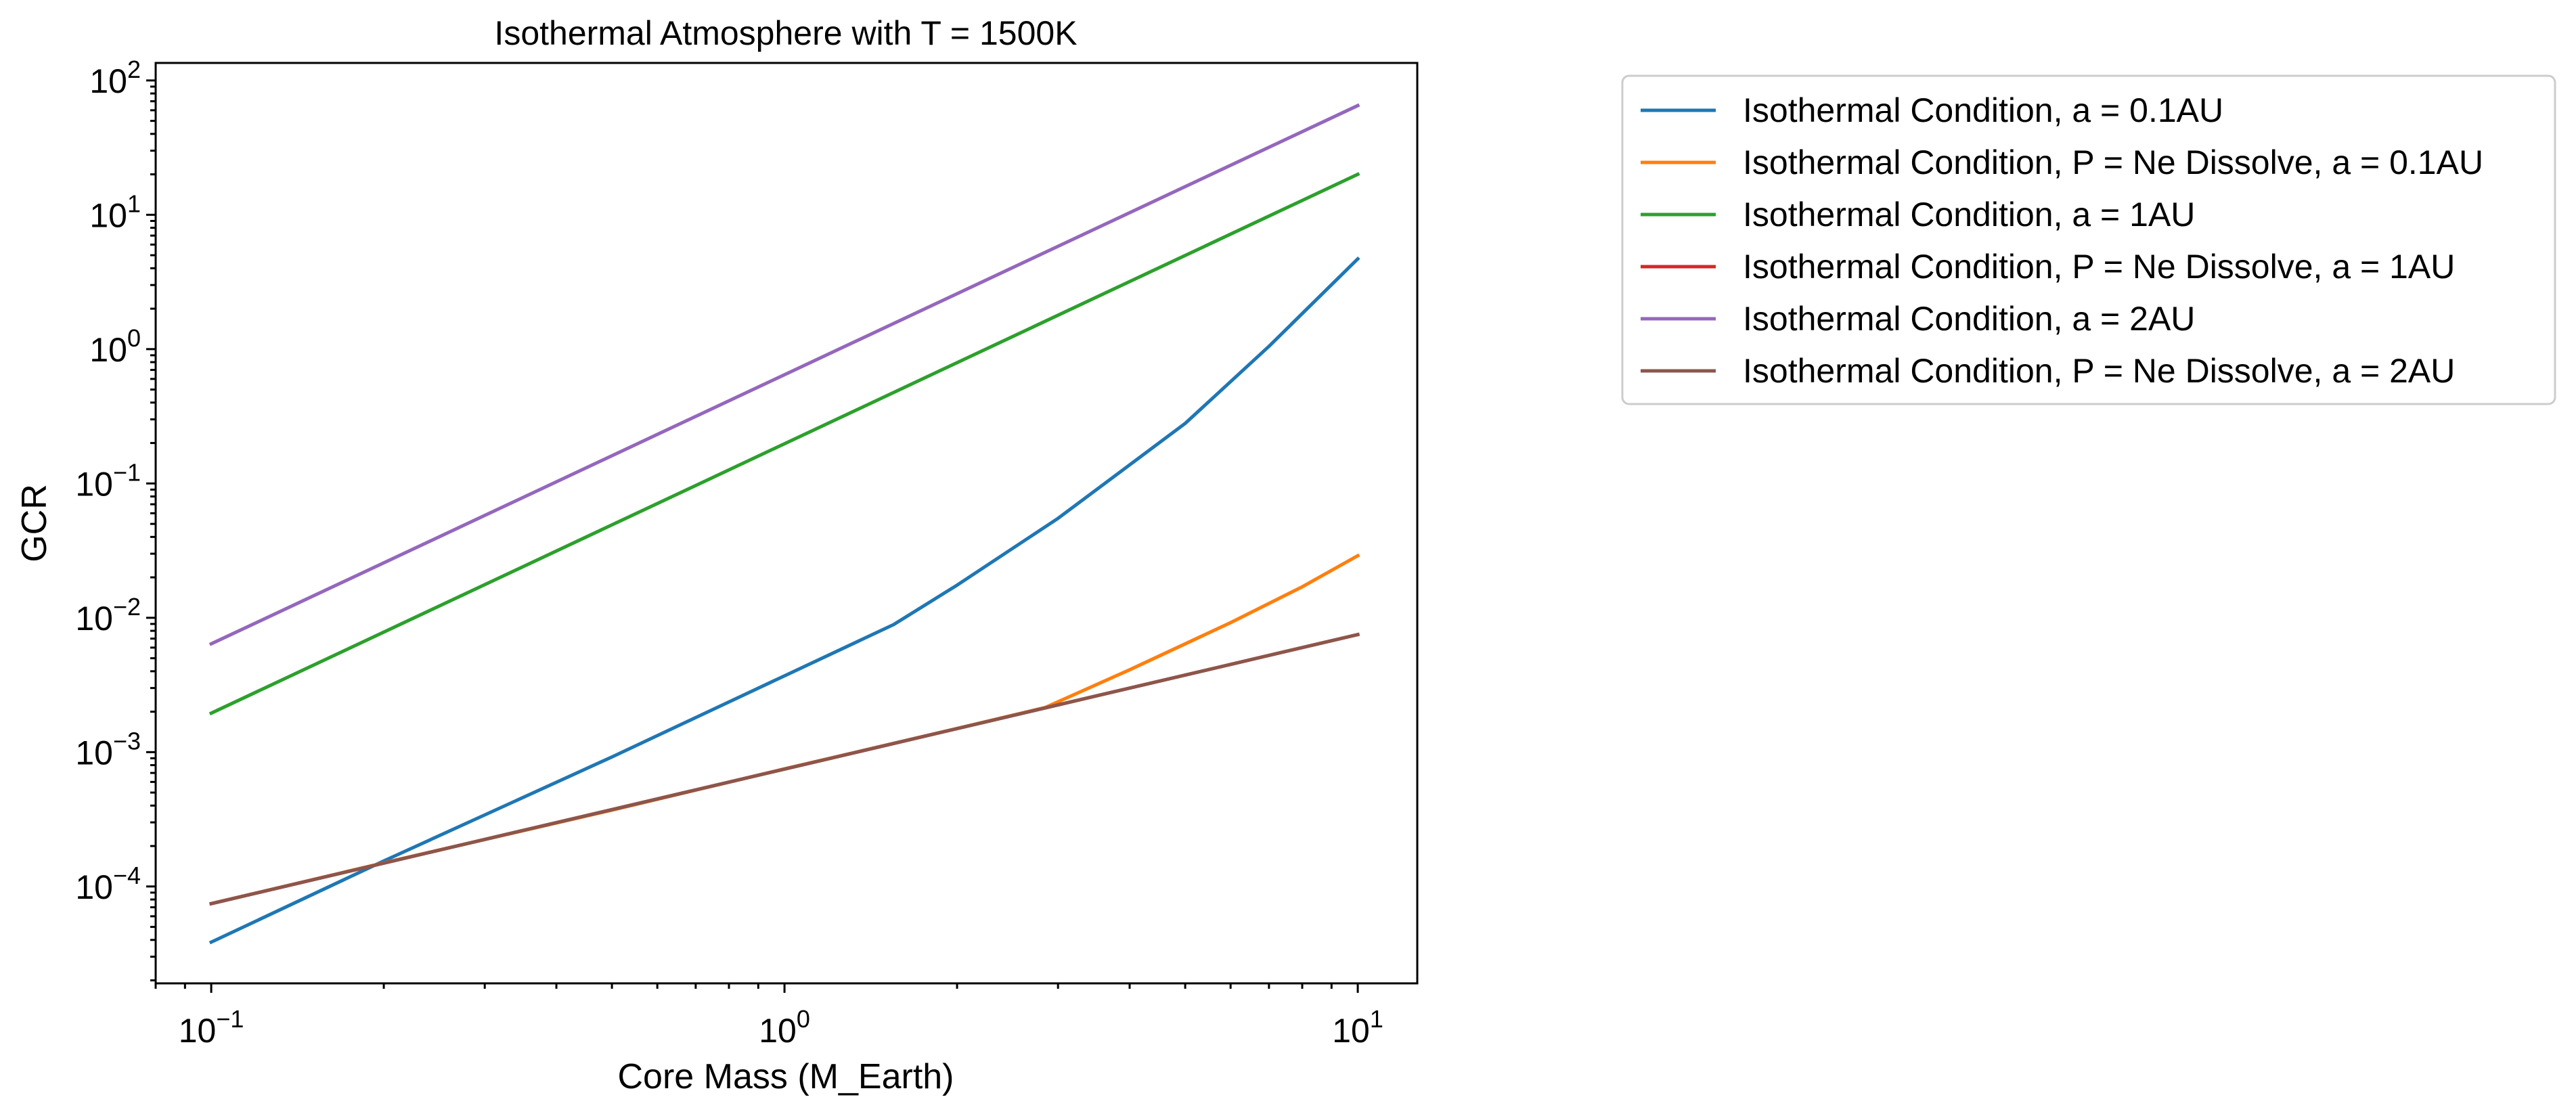 The height and width of the screenshot is (1116, 2576). Describe the element at coordinates (115, 518) in the screenshot. I see `y-axis: 10⁻⁴ 10⁻³ 10⁻² 10⁻¹ 10⁰ 10¹ 10²` at that location.